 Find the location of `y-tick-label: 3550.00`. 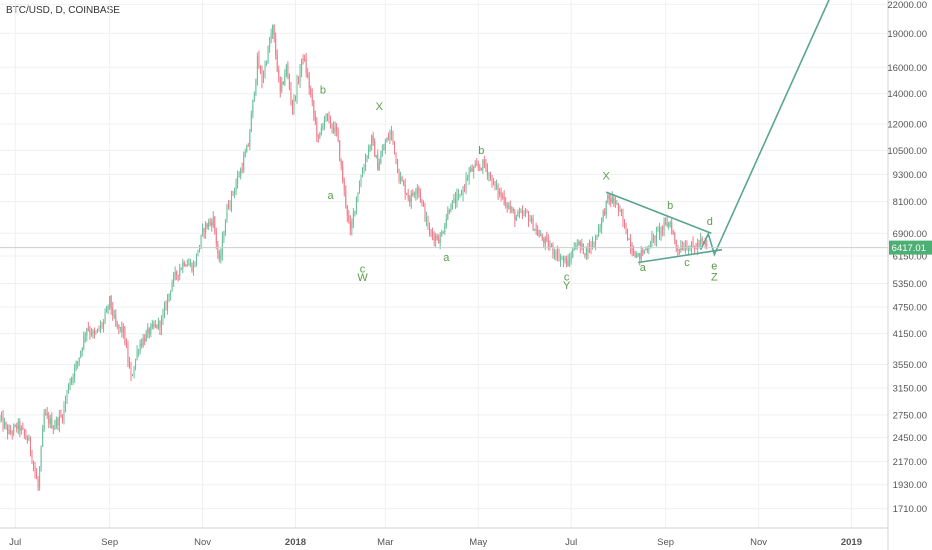

y-tick-label: 3550.00 is located at coordinates (910, 365).